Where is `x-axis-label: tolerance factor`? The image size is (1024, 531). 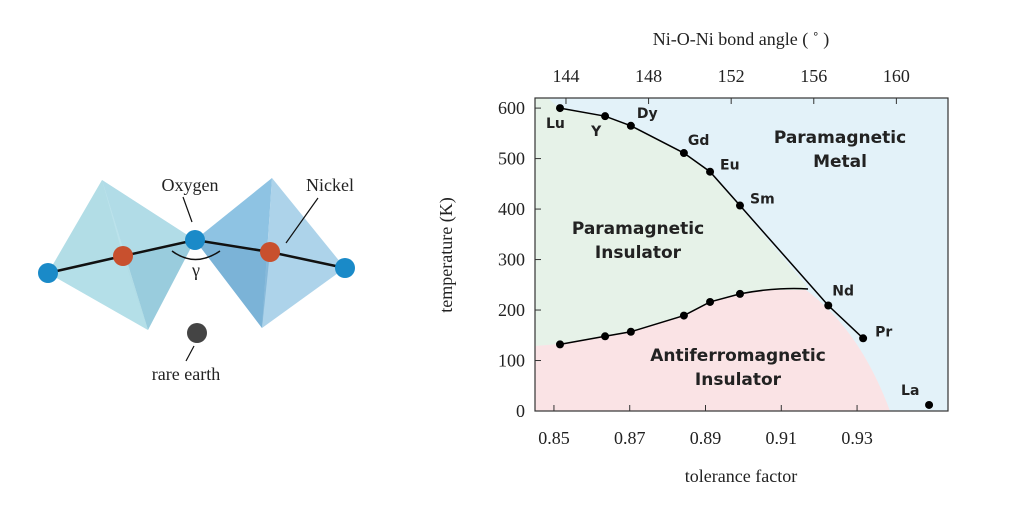
x-axis-label: tolerance factor is located at coordinates (741, 476).